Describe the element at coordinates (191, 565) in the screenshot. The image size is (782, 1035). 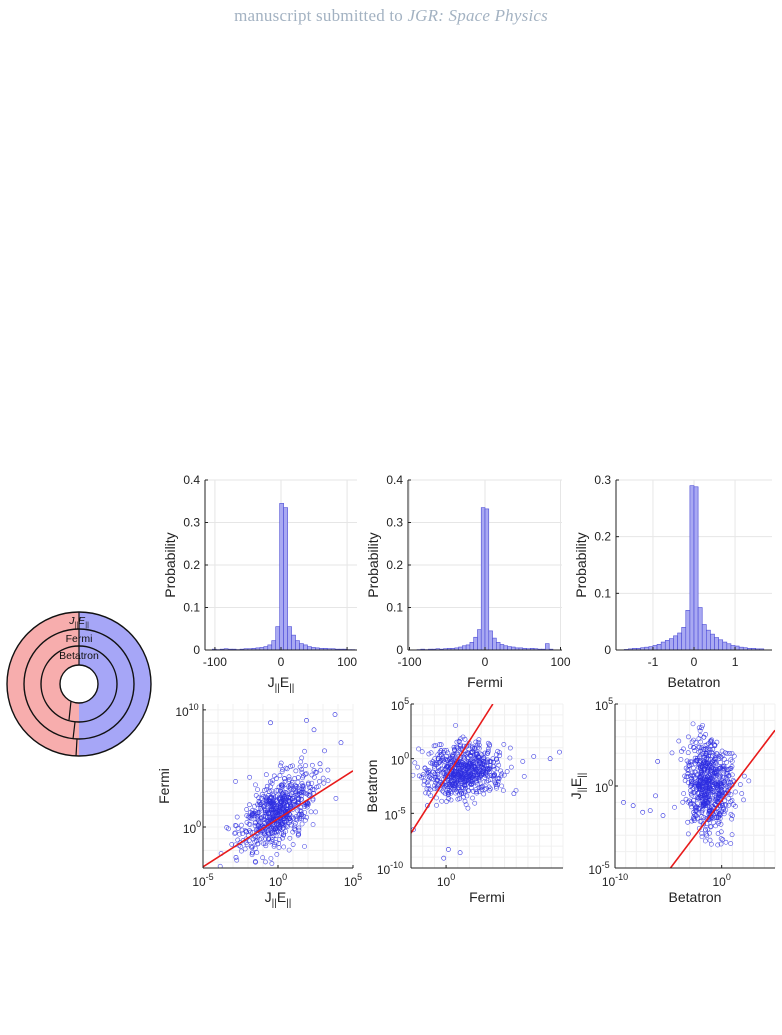
I see `hist1-ytick-label-2: 0.2` at that location.